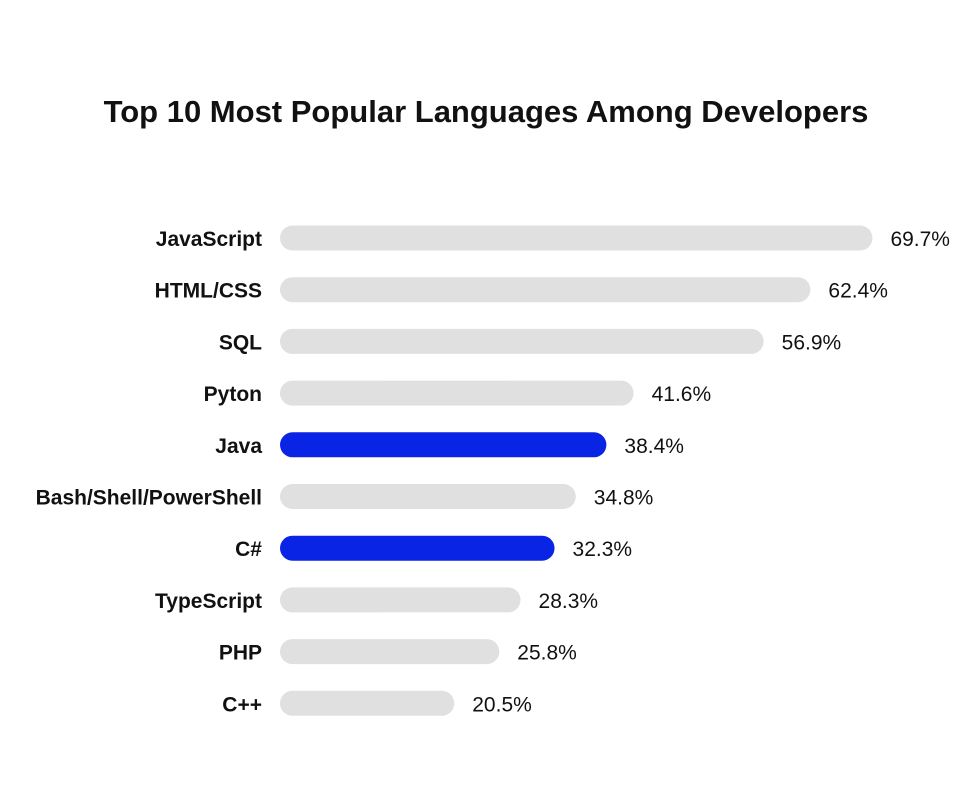 This screenshot has height=804, width=972. What do you see at coordinates (569, 601) in the screenshot?
I see `value-label-typescript: 28.3%` at bounding box center [569, 601].